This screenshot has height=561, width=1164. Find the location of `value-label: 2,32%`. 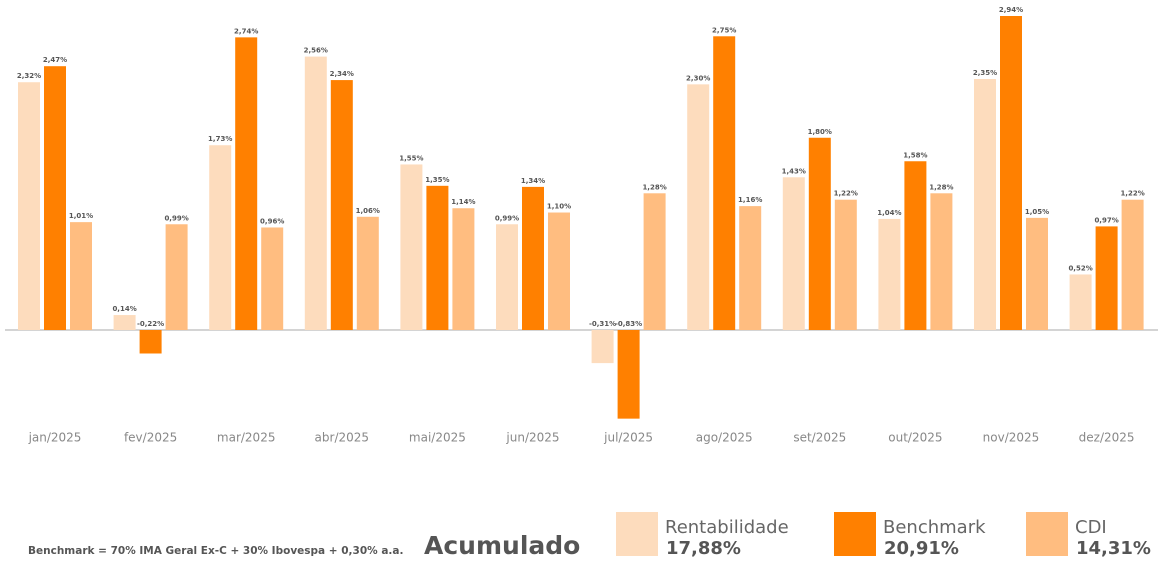

value-label: 2,32% is located at coordinates (29, 76).